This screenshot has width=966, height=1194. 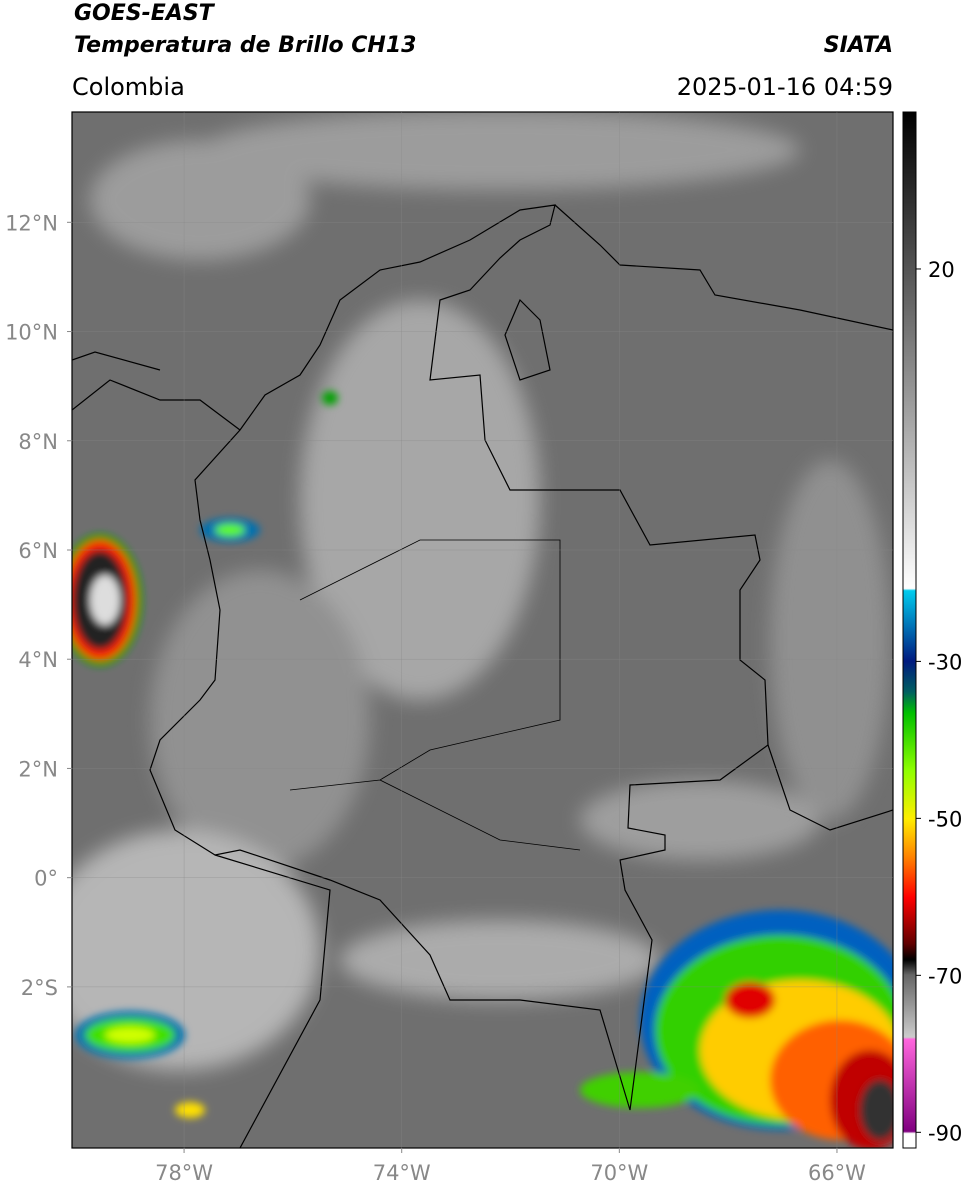 What do you see at coordinates (909, 630) in the screenshot?
I see `colorbar` at bounding box center [909, 630].